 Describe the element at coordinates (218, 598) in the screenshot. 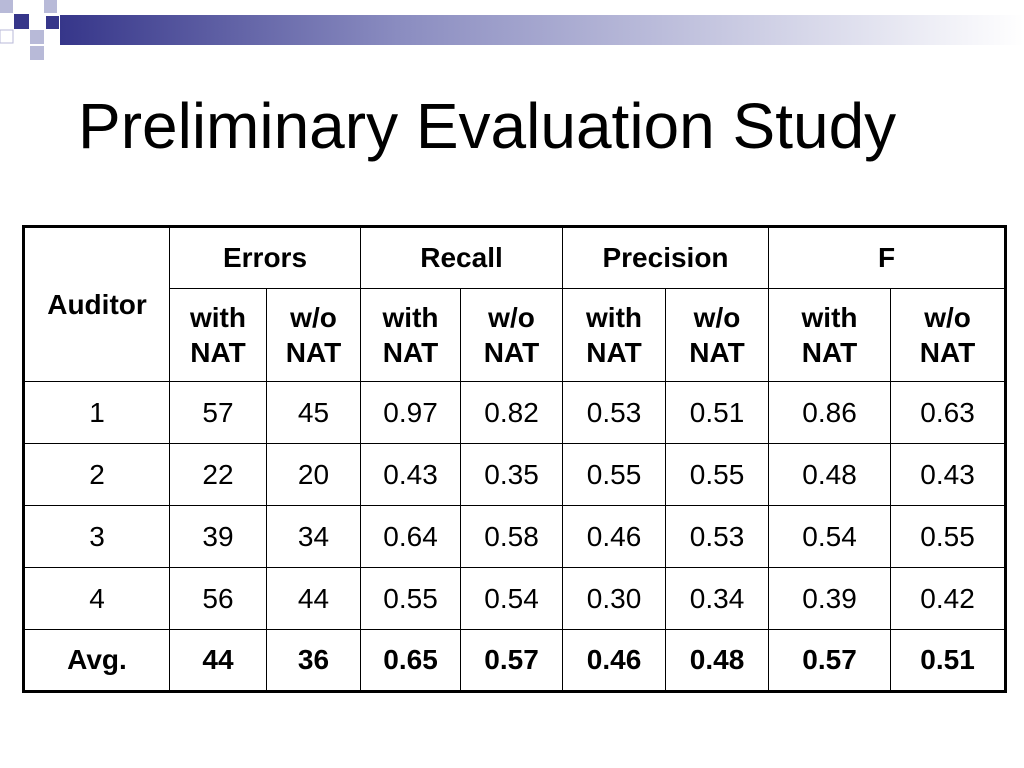

I see `value-cell: 56` at that location.